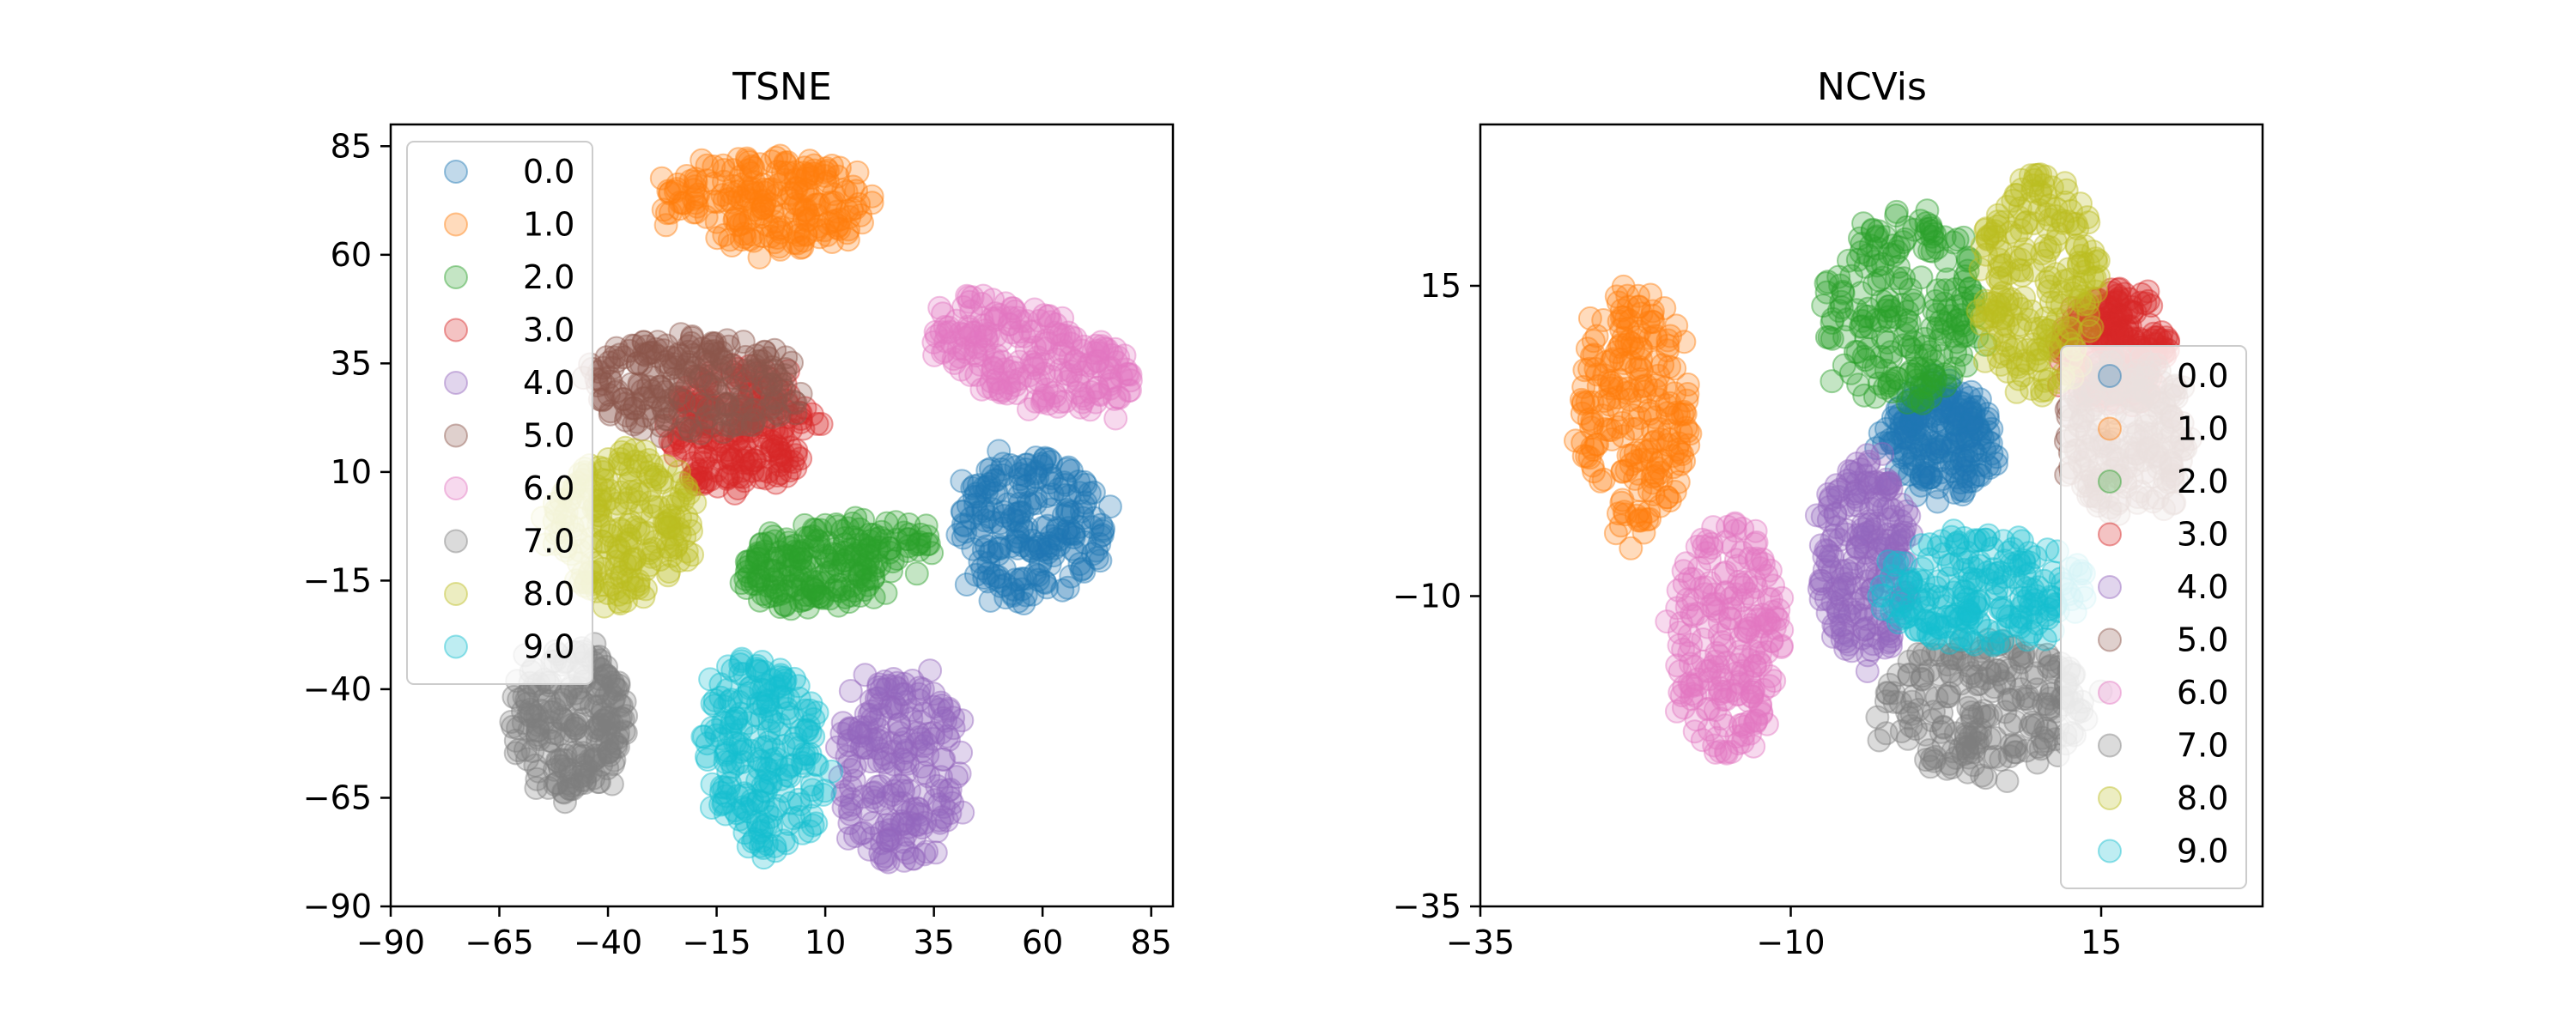 The height and width of the screenshot is (1030, 2576). I want to click on legend-label: 1.0, so click(2202, 429).